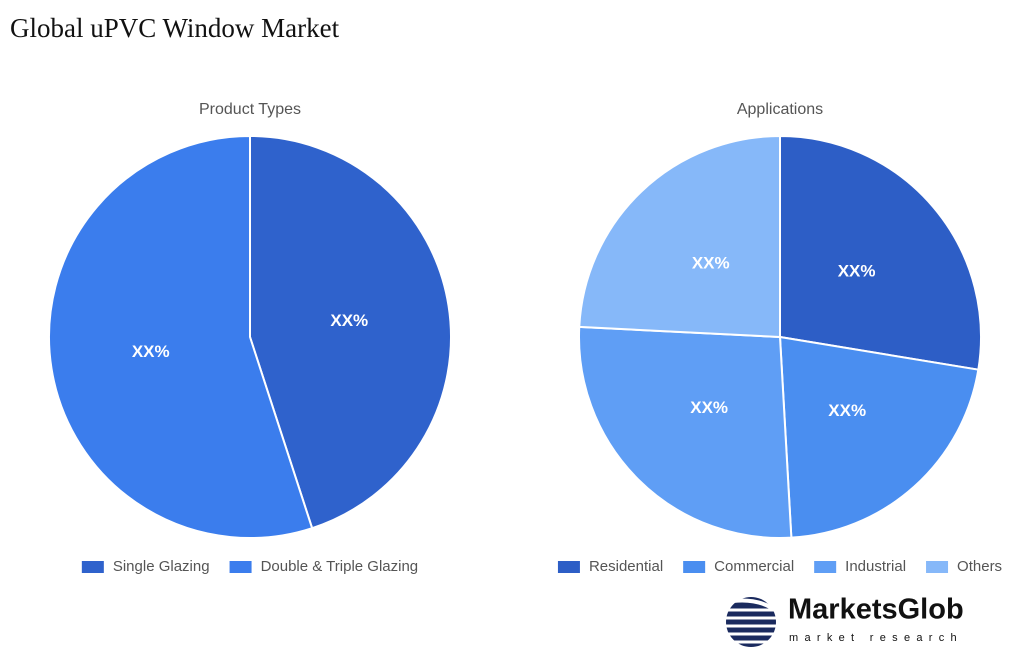 This screenshot has width=1030, height=663. What do you see at coordinates (876, 610) in the screenshot?
I see `logo-name: MarketsGlob` at bounding box center [876, 610].